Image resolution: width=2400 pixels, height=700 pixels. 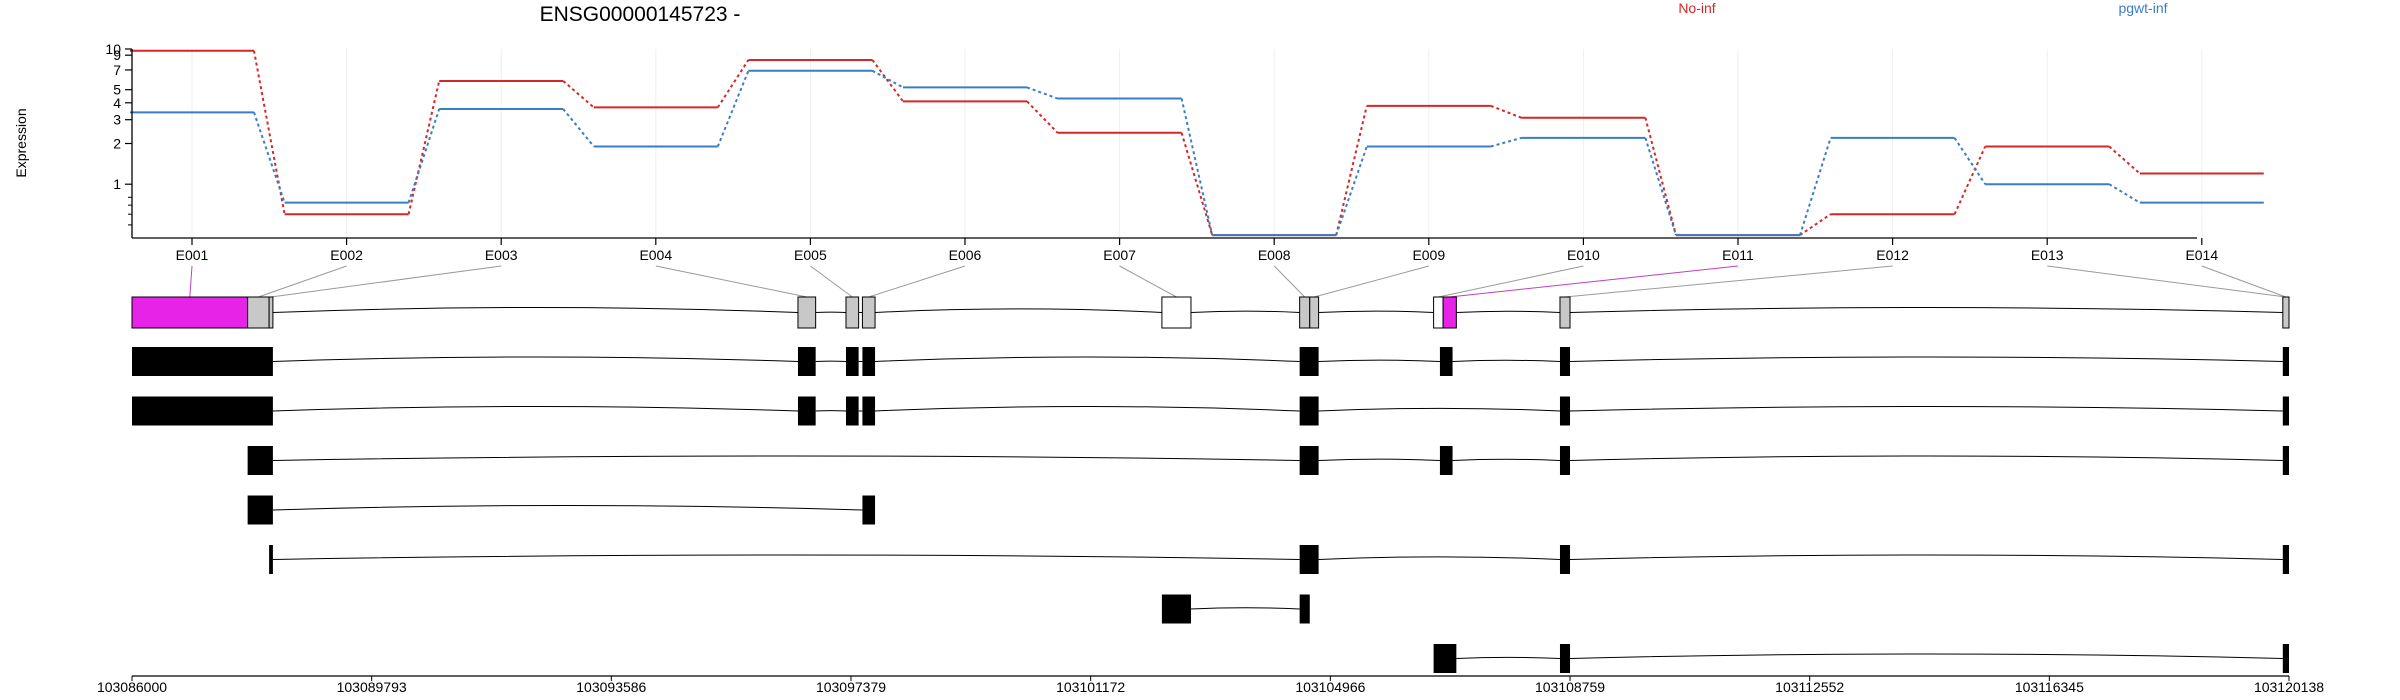 What do you see at coordinates (271, 312) in the screenshot?
I see `exon-box-e003` at bounding box center [271, 312].